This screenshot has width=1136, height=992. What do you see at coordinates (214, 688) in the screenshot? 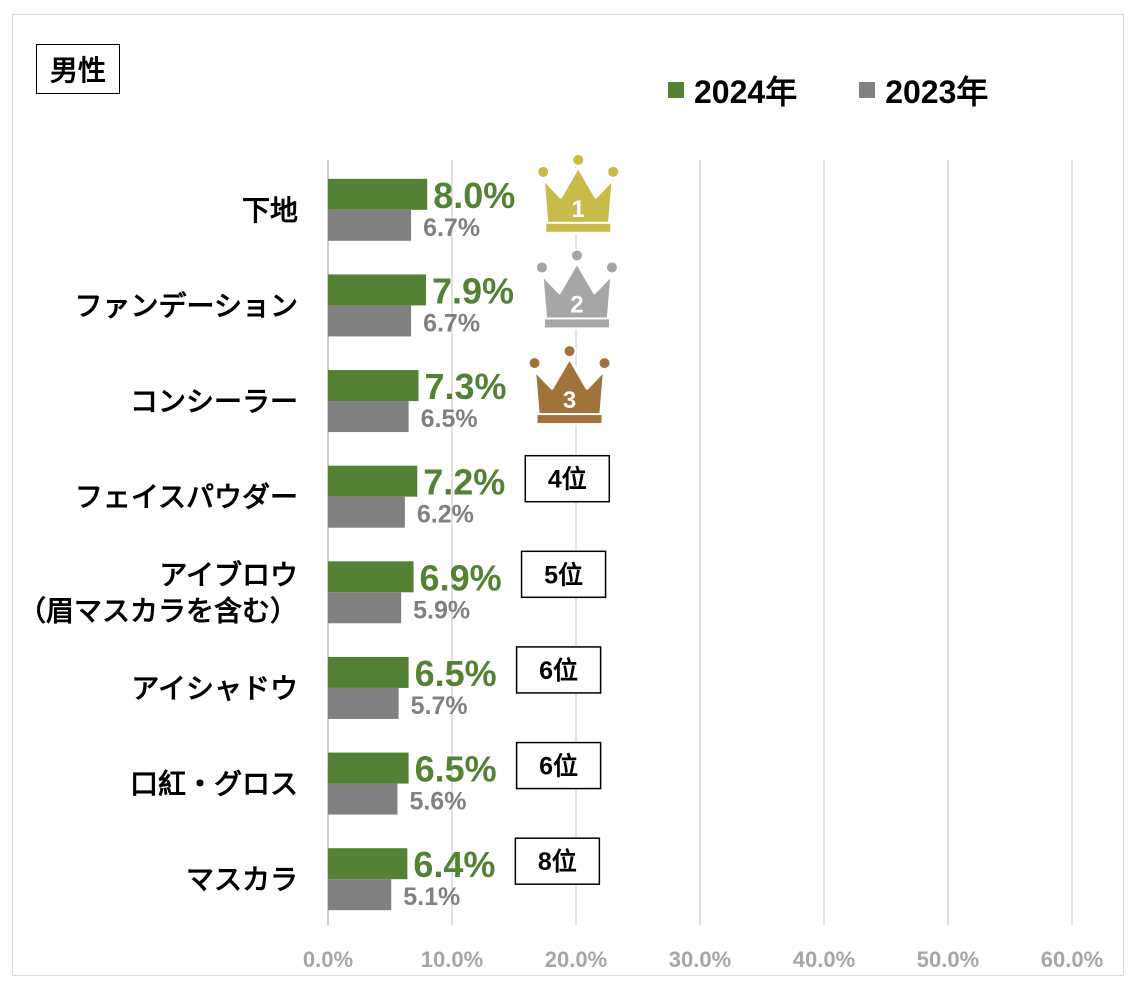
I see `category-label: アイシャドウ` at bounding box center [214, 688].